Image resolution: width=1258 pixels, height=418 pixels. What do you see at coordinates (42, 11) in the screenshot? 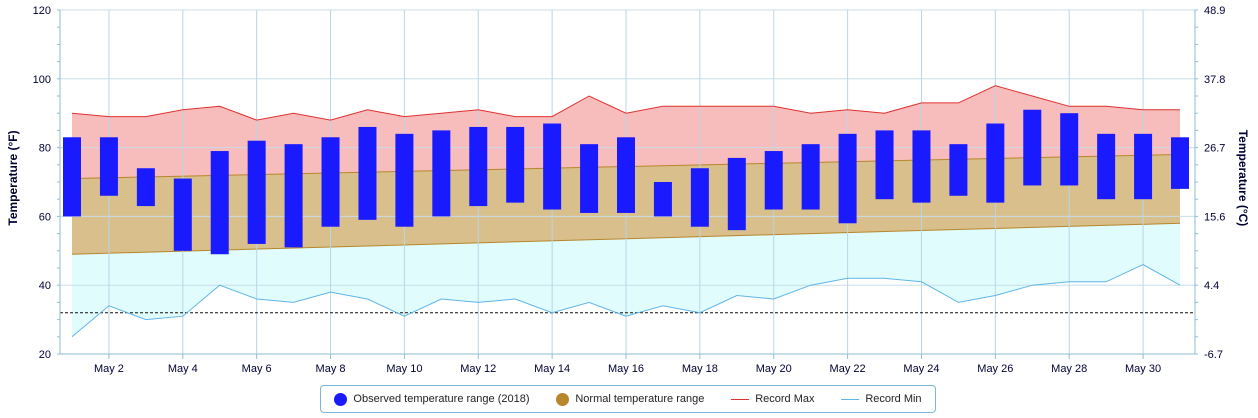
I see `y-tick-label-left: 120` at bounding box center [42, 11].